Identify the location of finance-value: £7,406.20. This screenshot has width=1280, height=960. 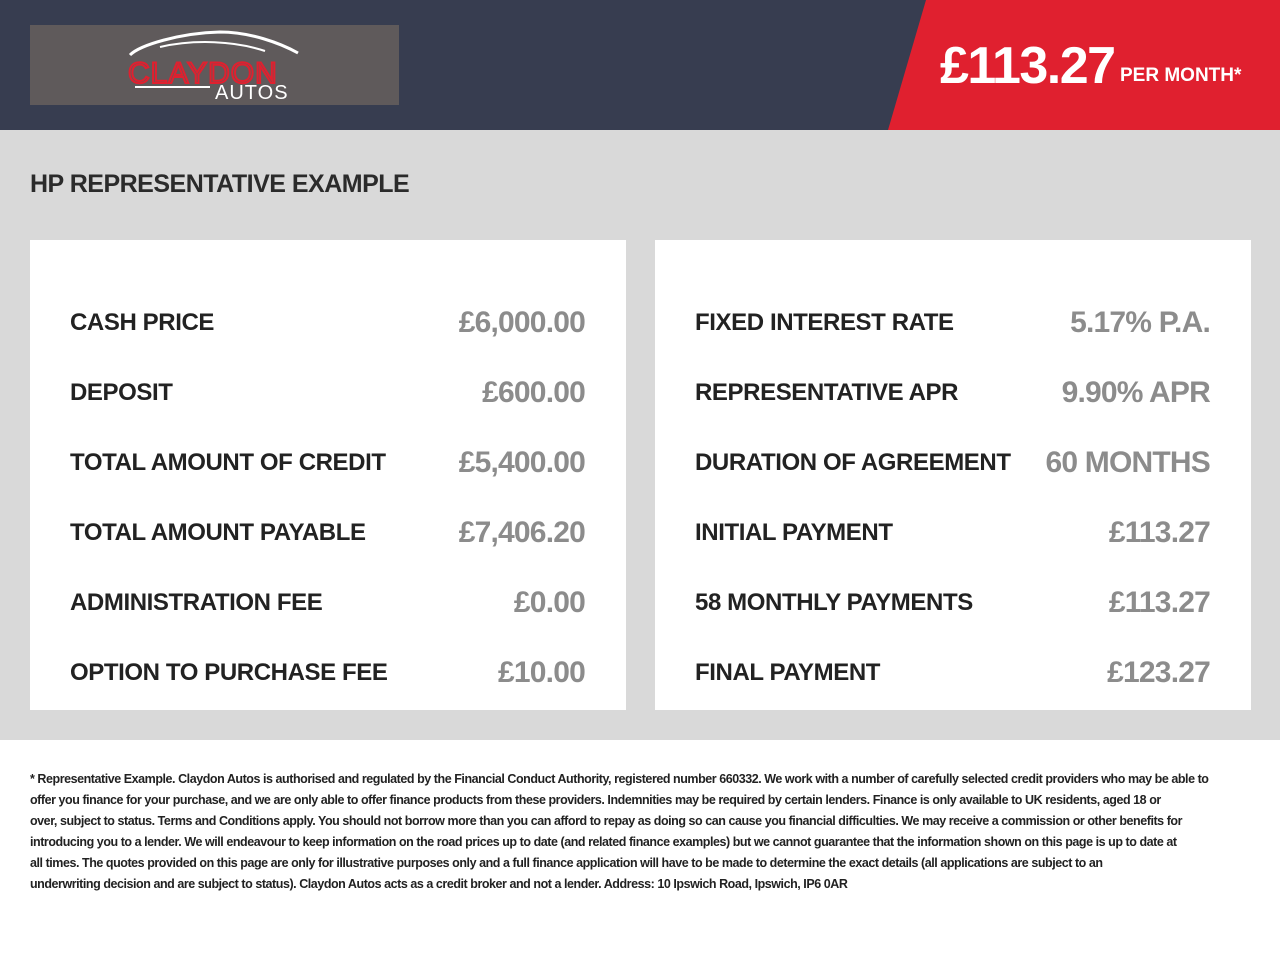
(522, 532).